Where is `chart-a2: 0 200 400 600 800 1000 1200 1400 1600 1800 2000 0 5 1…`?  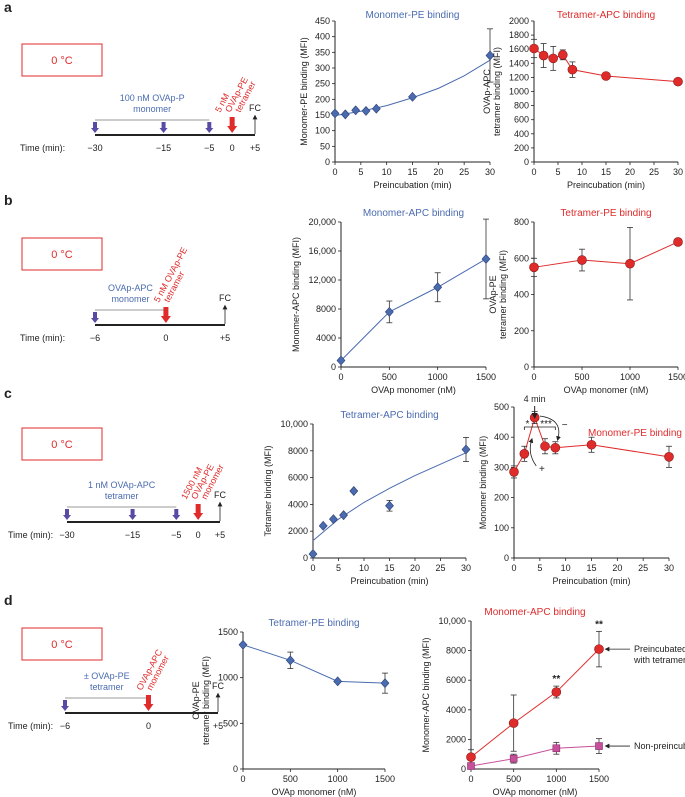 chart-a2: 0 200 400 600 800 1000 1200 1400 1600 1800 2000 0 5 1… is located at coordinates (582, 100).